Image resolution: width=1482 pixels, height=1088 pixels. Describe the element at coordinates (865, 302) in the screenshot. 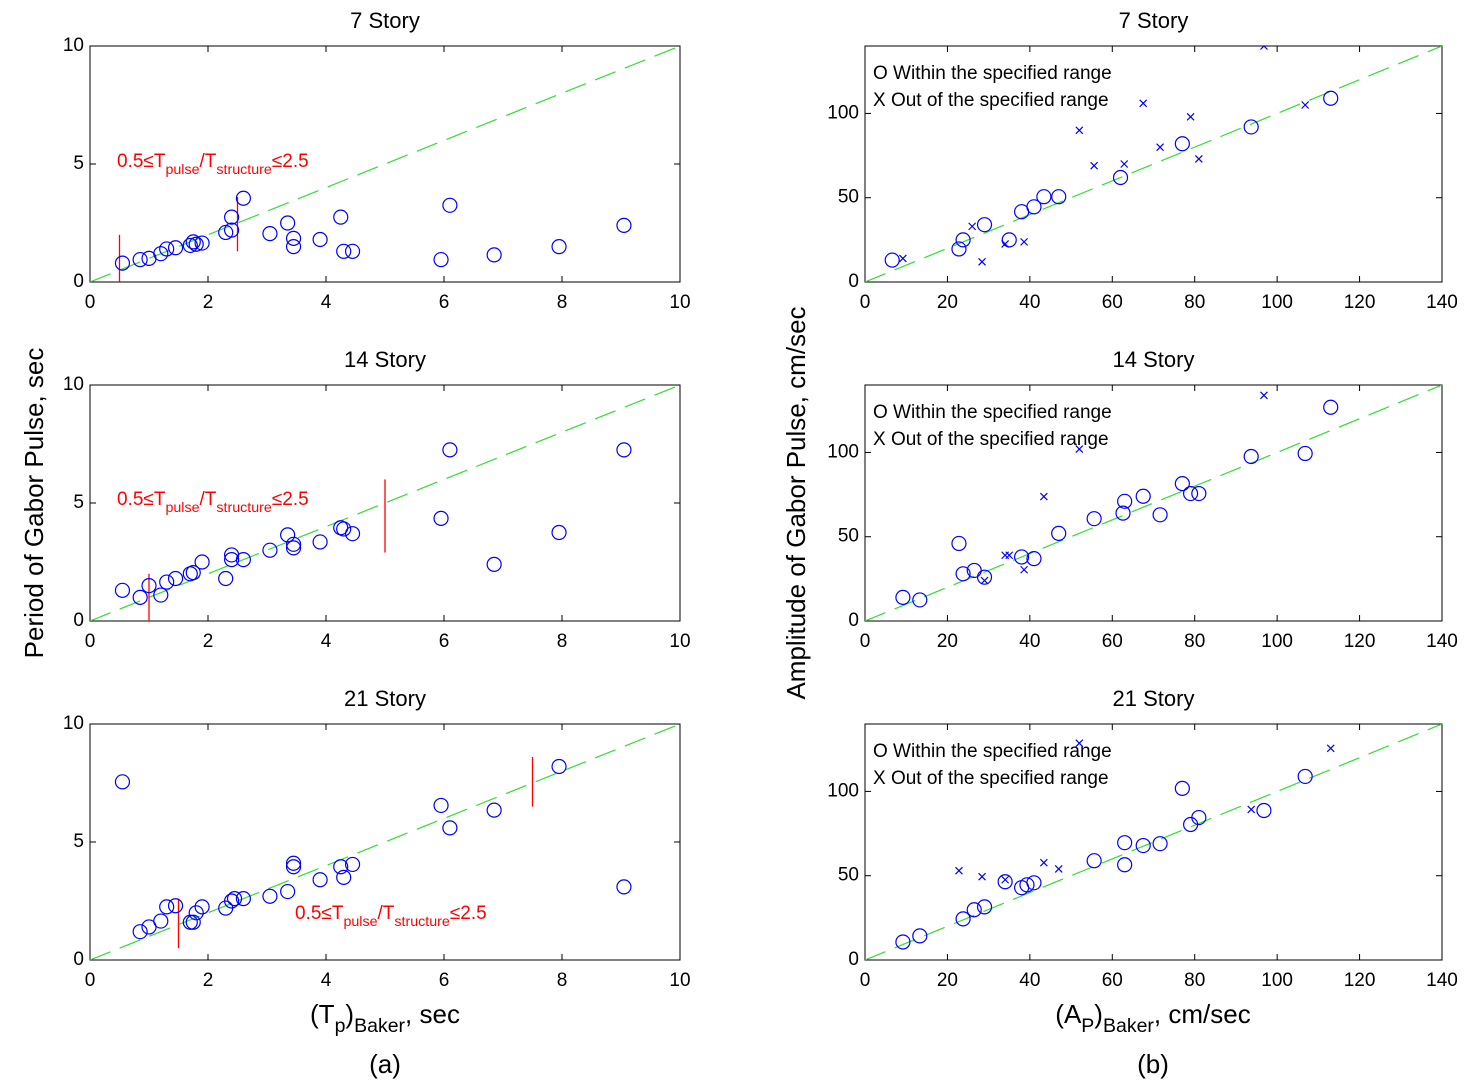

I see `x-tick-label: 0` at that location.